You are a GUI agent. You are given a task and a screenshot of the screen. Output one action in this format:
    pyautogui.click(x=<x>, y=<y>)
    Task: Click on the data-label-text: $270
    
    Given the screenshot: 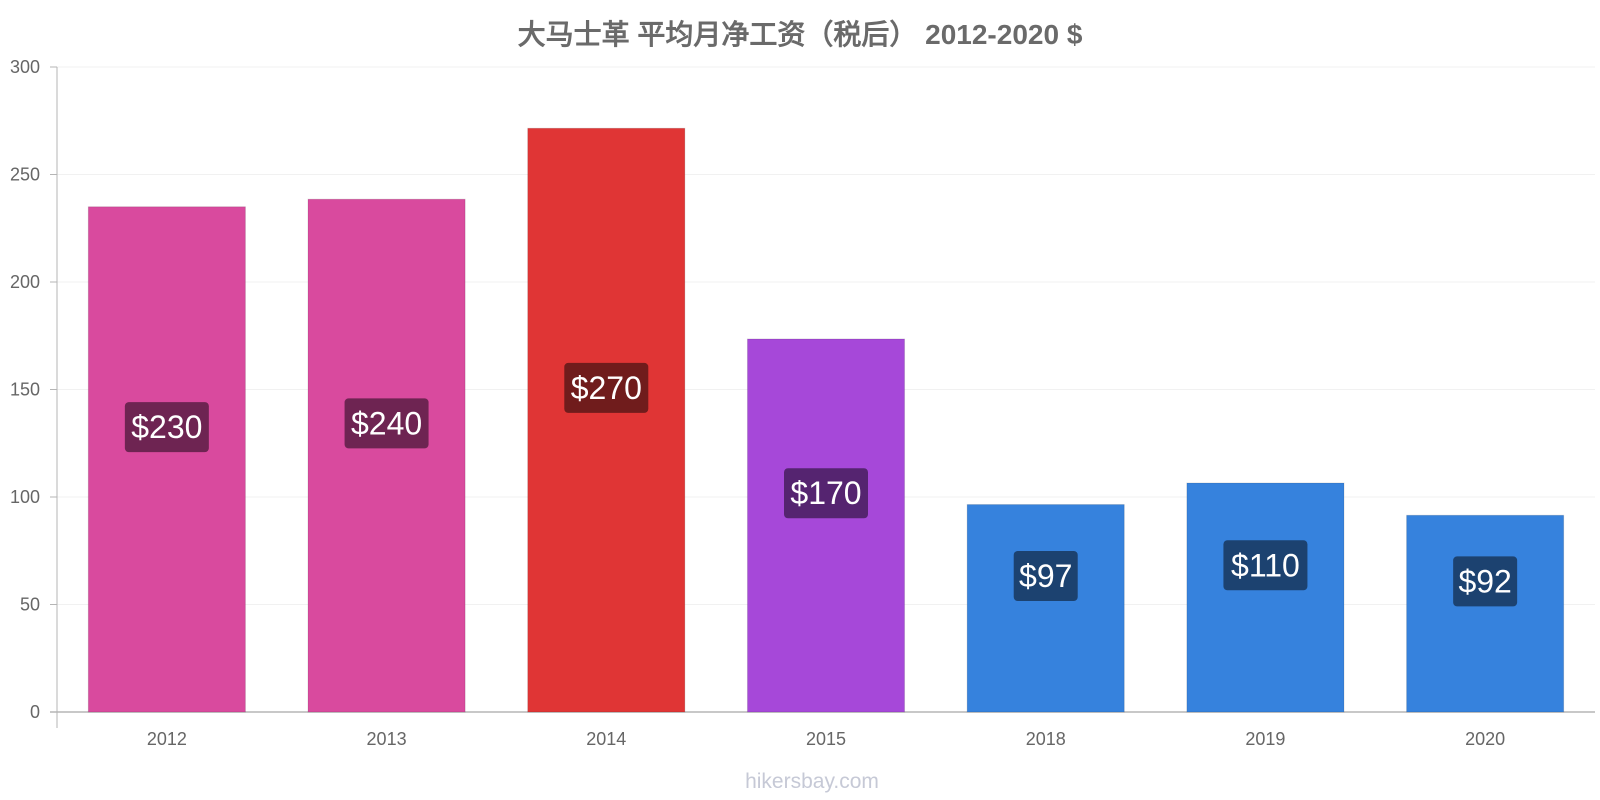 What is the action you would take?
    pyautogui.click(x=606, y=388)
    